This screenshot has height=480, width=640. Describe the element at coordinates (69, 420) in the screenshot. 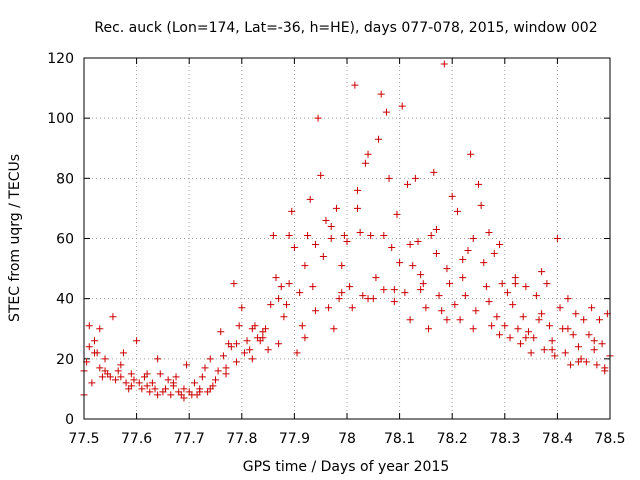

I see `y-tick-label: 0` at that location.